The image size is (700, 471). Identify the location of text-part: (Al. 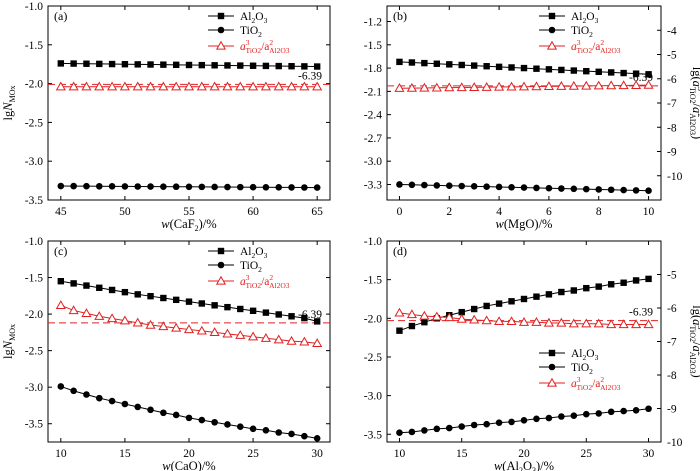
(510, 465).